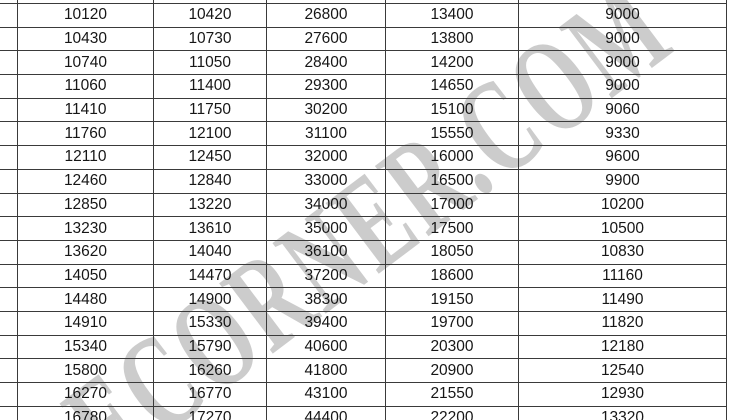 The image size is (750, 420). Describe the element at coordinates (326, 86) in the screenshot. I see `table-cell: 29300` at that location.